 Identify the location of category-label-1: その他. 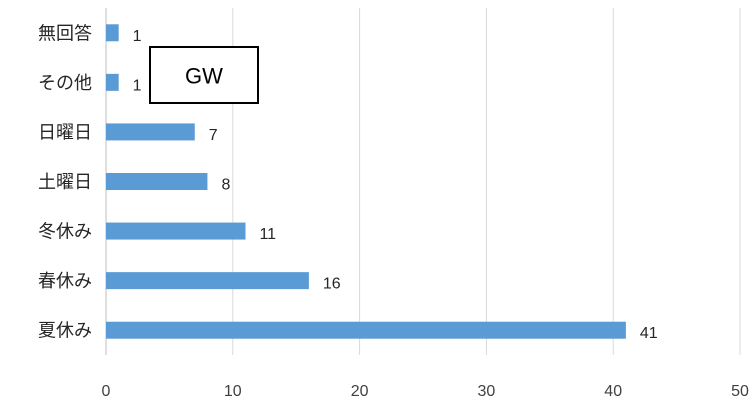
(65, 83).